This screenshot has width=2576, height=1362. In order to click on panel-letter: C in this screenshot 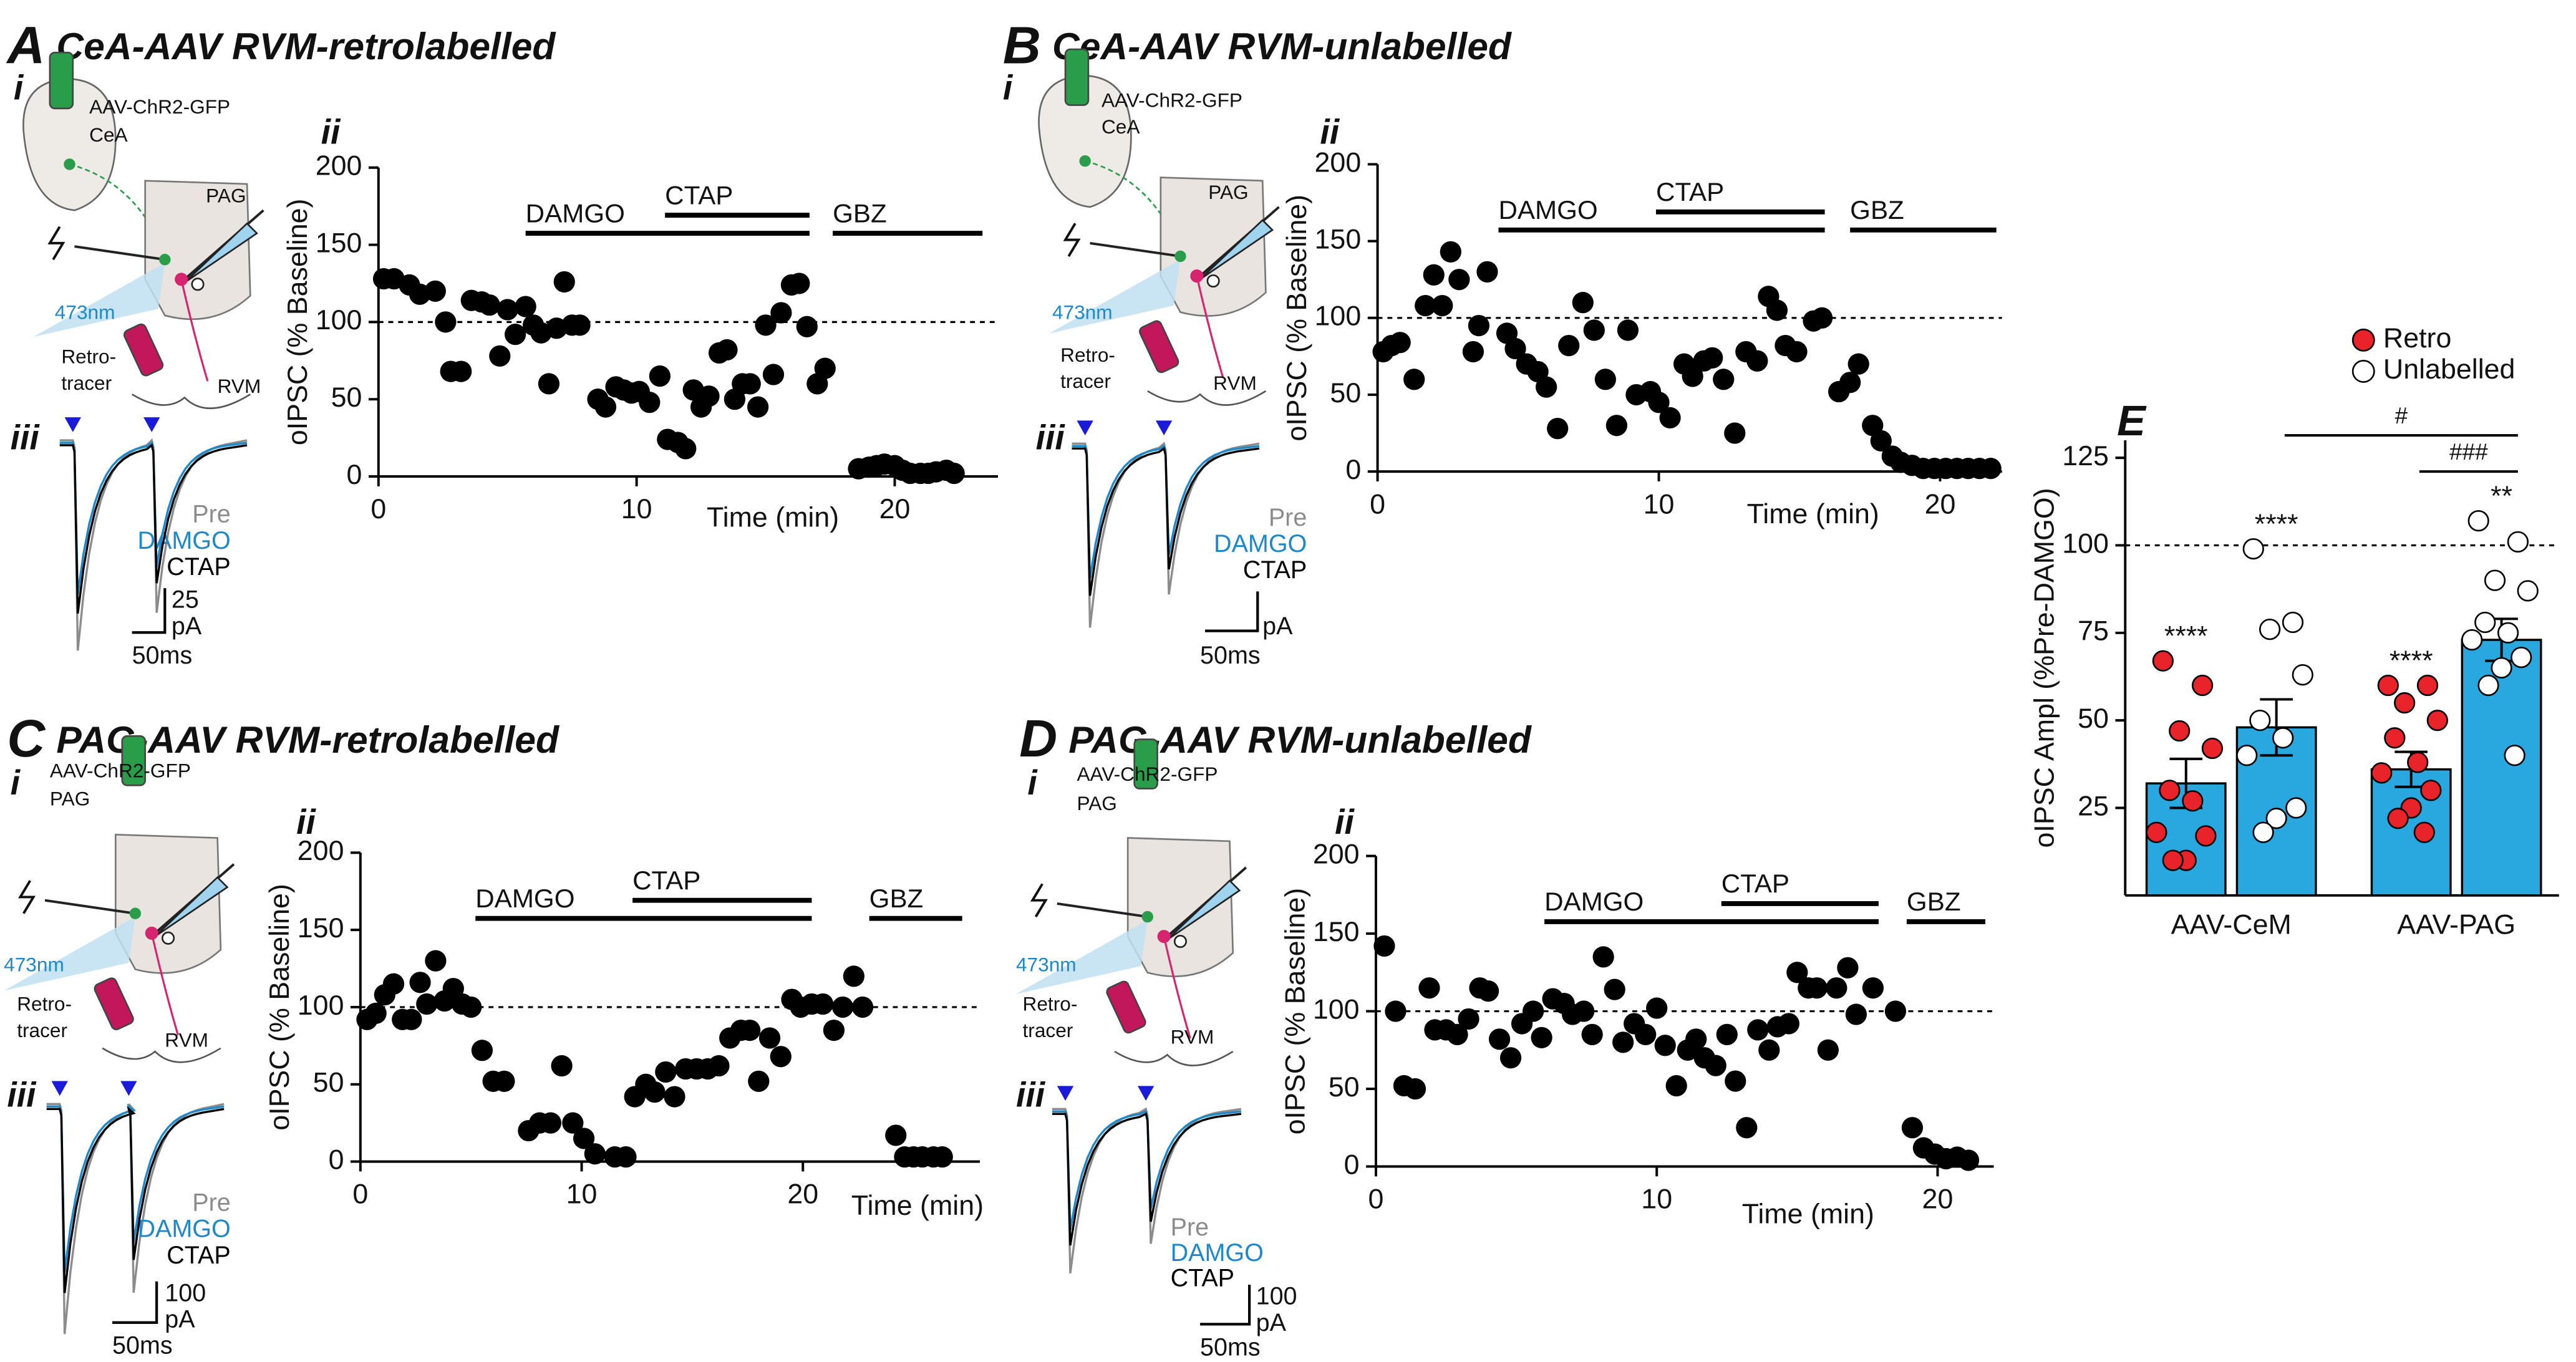, I will do `click(26, 738)`.